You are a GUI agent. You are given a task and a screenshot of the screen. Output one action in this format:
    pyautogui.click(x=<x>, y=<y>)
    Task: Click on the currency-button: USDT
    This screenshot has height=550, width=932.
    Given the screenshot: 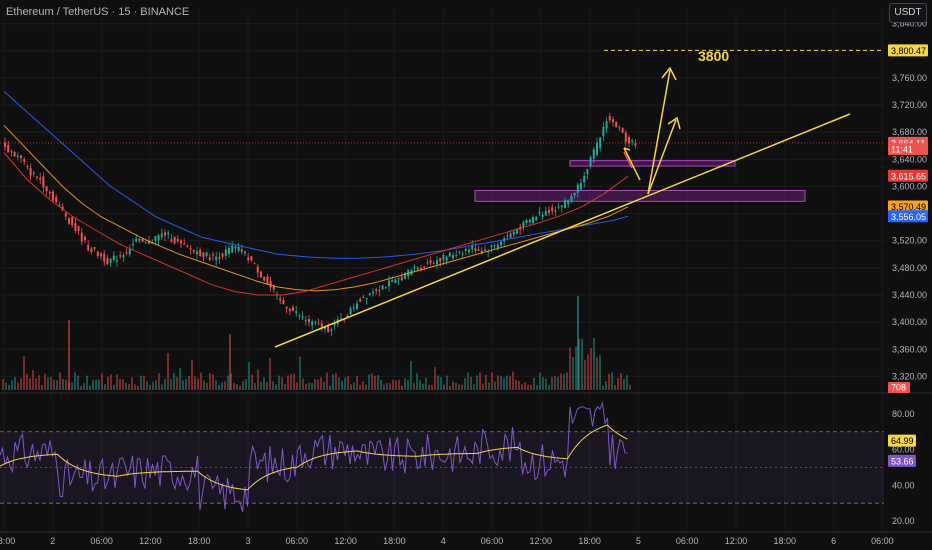 What is the action you would take?
    pyautogui.click(x=908, y=13)
    